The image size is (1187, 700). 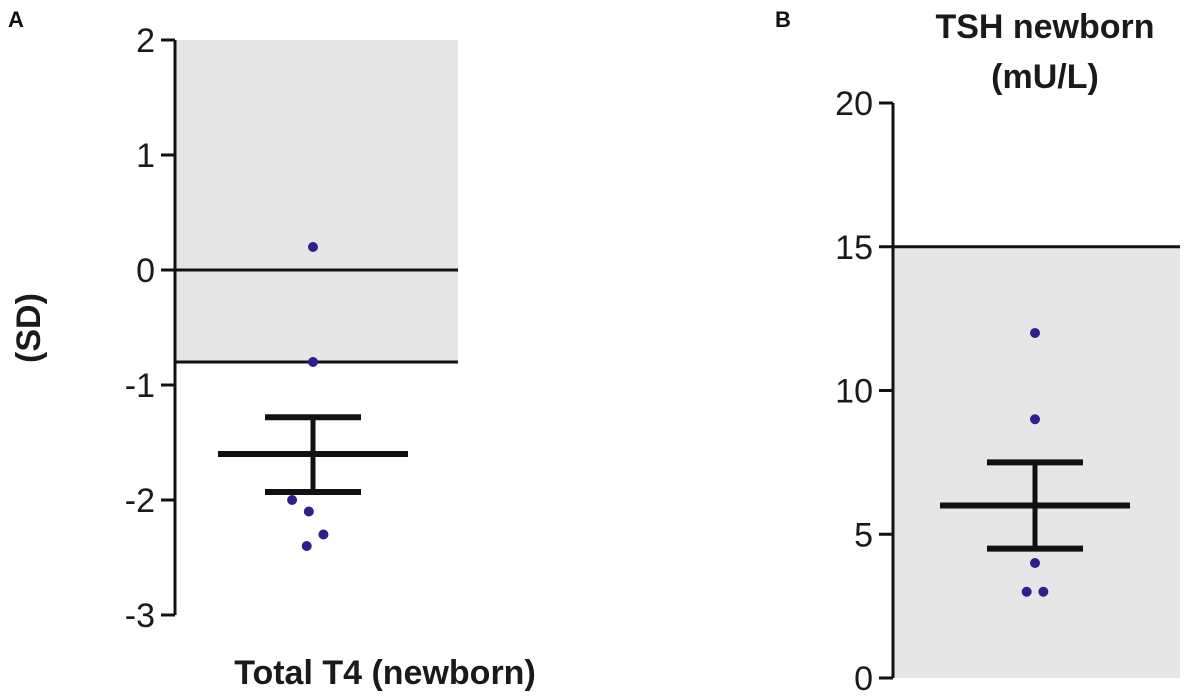 What do you see at coordinates (29, 328) in the screenshot?
I see `y-axis-label: (SD)` at bounding box center [29, 328].